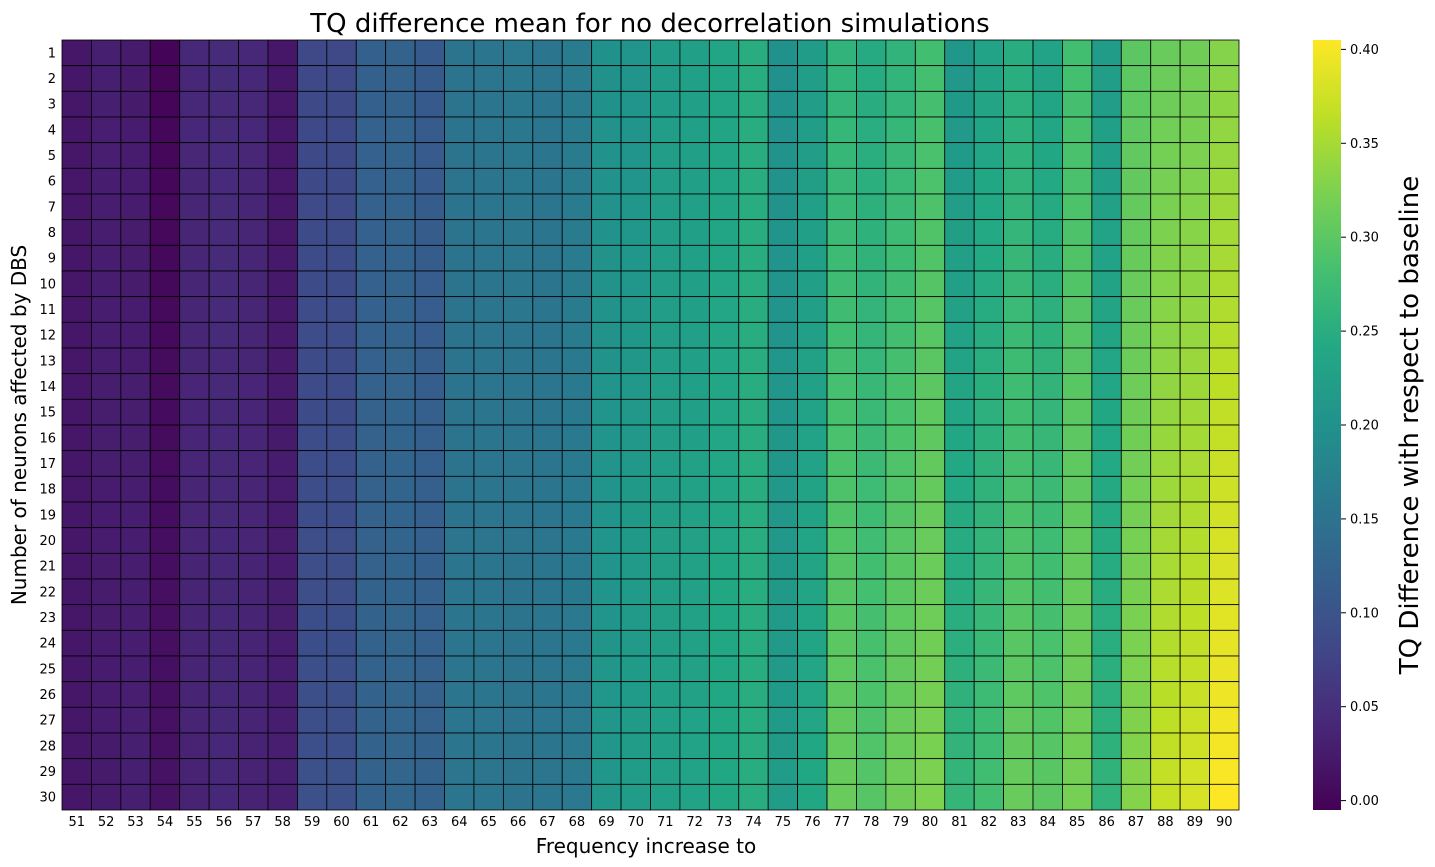 The width and height of the screenshot is (1435, 867). I want to click on y-tick-label: 11, so click(47, 310).